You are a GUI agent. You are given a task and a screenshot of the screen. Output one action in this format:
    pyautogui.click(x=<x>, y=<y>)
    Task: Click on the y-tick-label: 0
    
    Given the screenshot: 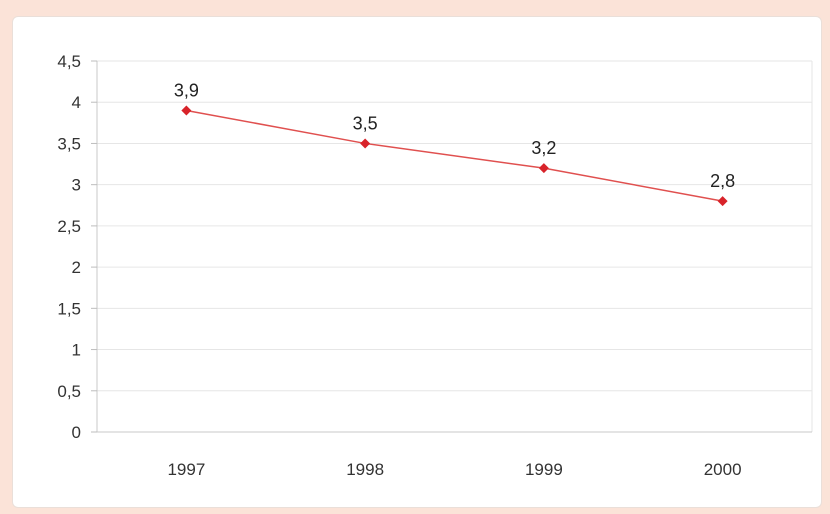 What is the action you would take?
    pyautogui.click(x=76, y=432)
    